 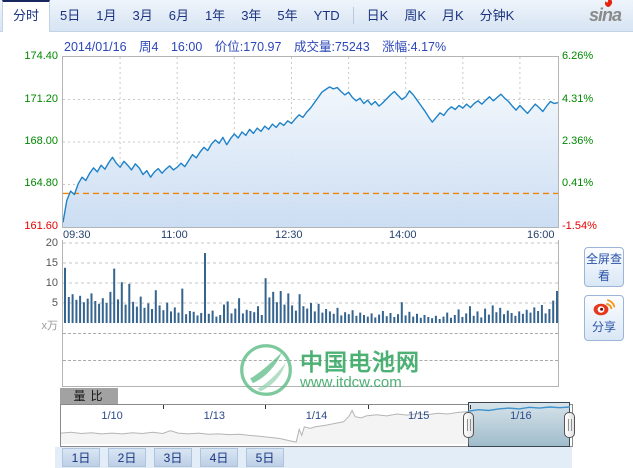 I want to click on tab-5day-range: 5日, so click(x=265, y=457).